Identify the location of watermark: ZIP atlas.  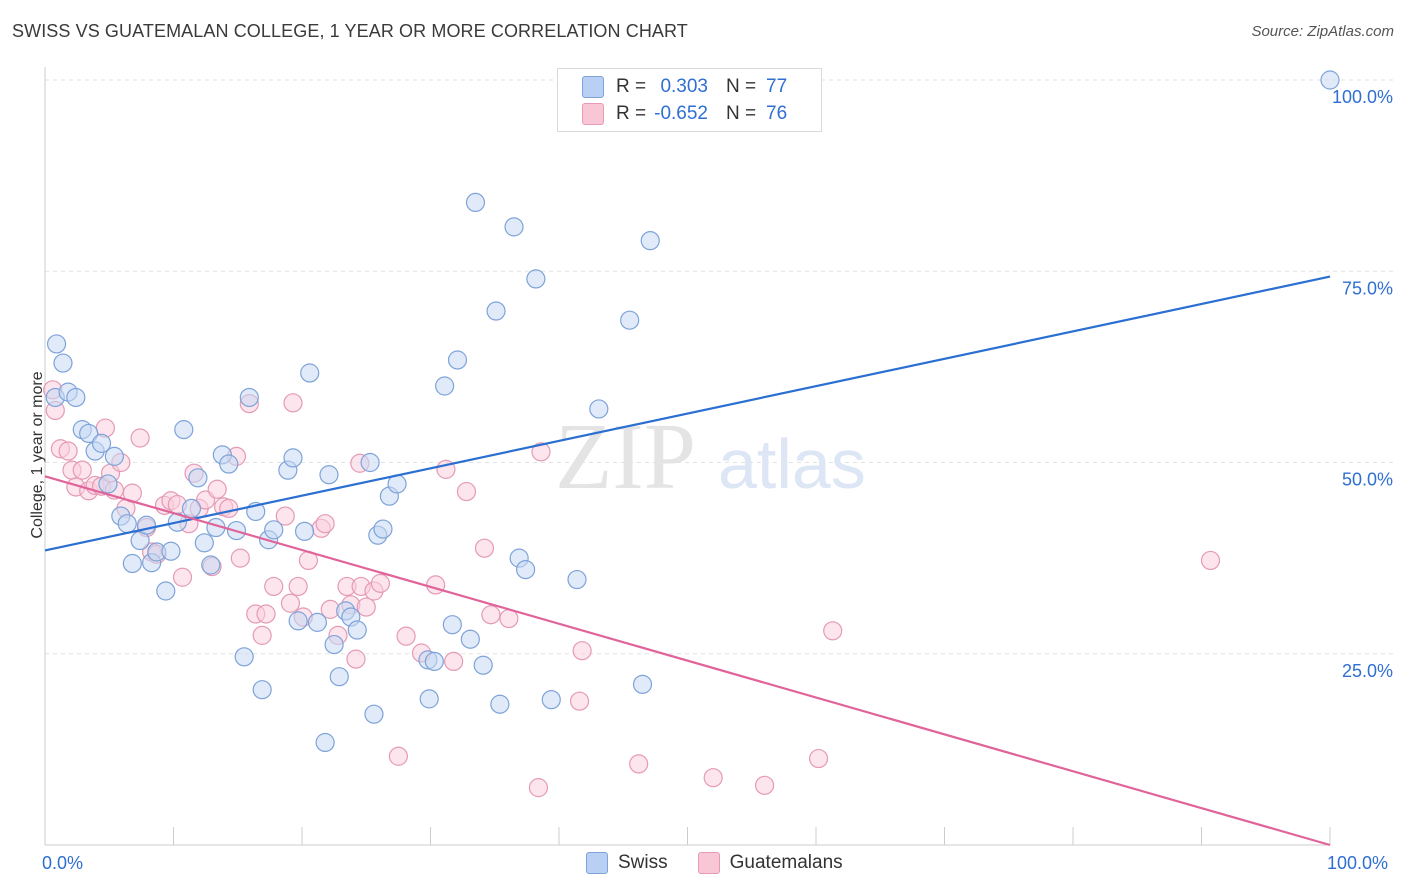
(710, 457).